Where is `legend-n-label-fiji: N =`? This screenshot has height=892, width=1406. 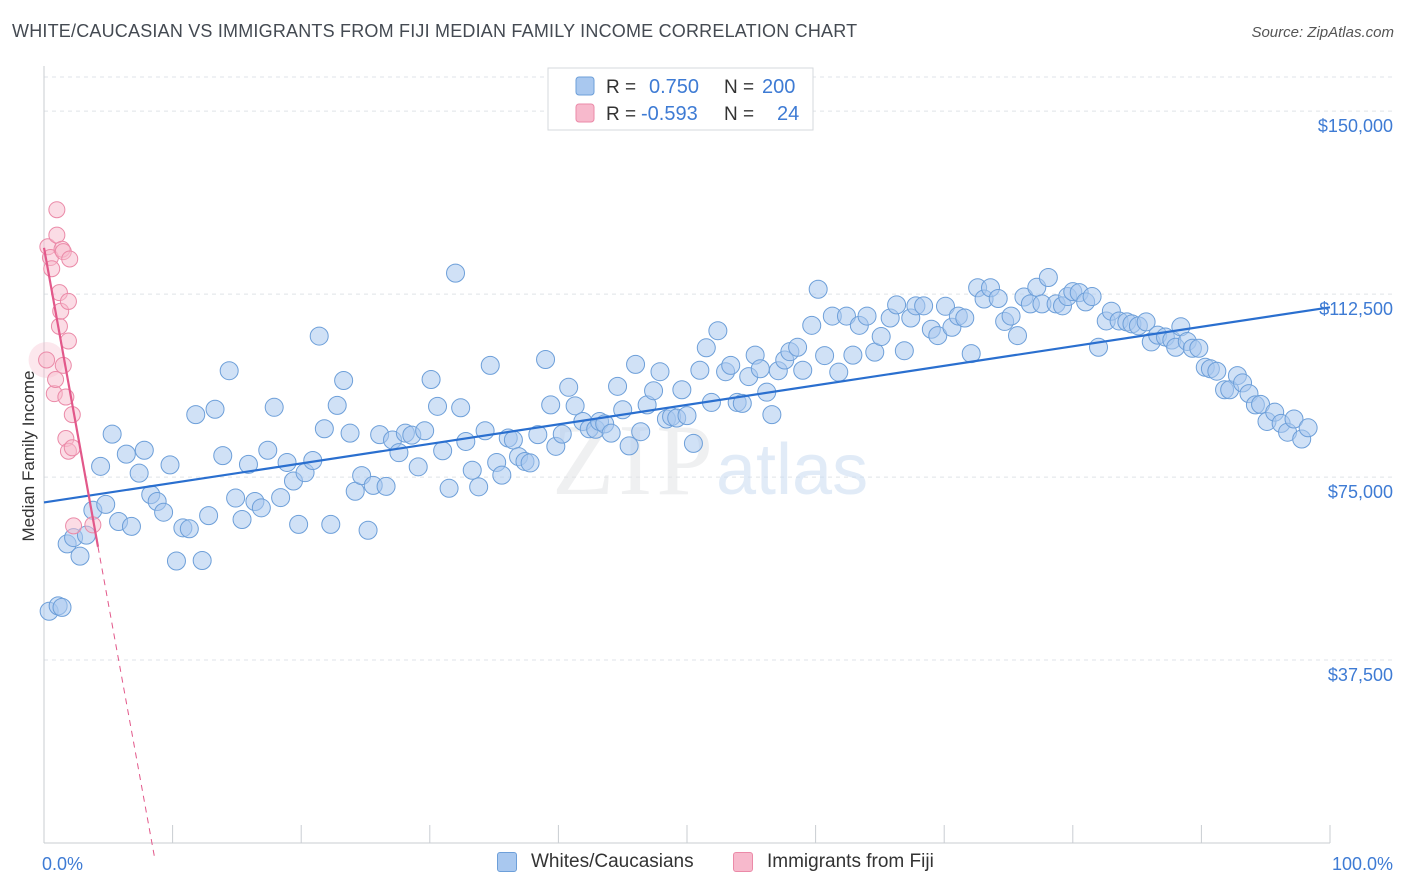 legend-n-label-fiji: N = is located at coordinates (739, 114).